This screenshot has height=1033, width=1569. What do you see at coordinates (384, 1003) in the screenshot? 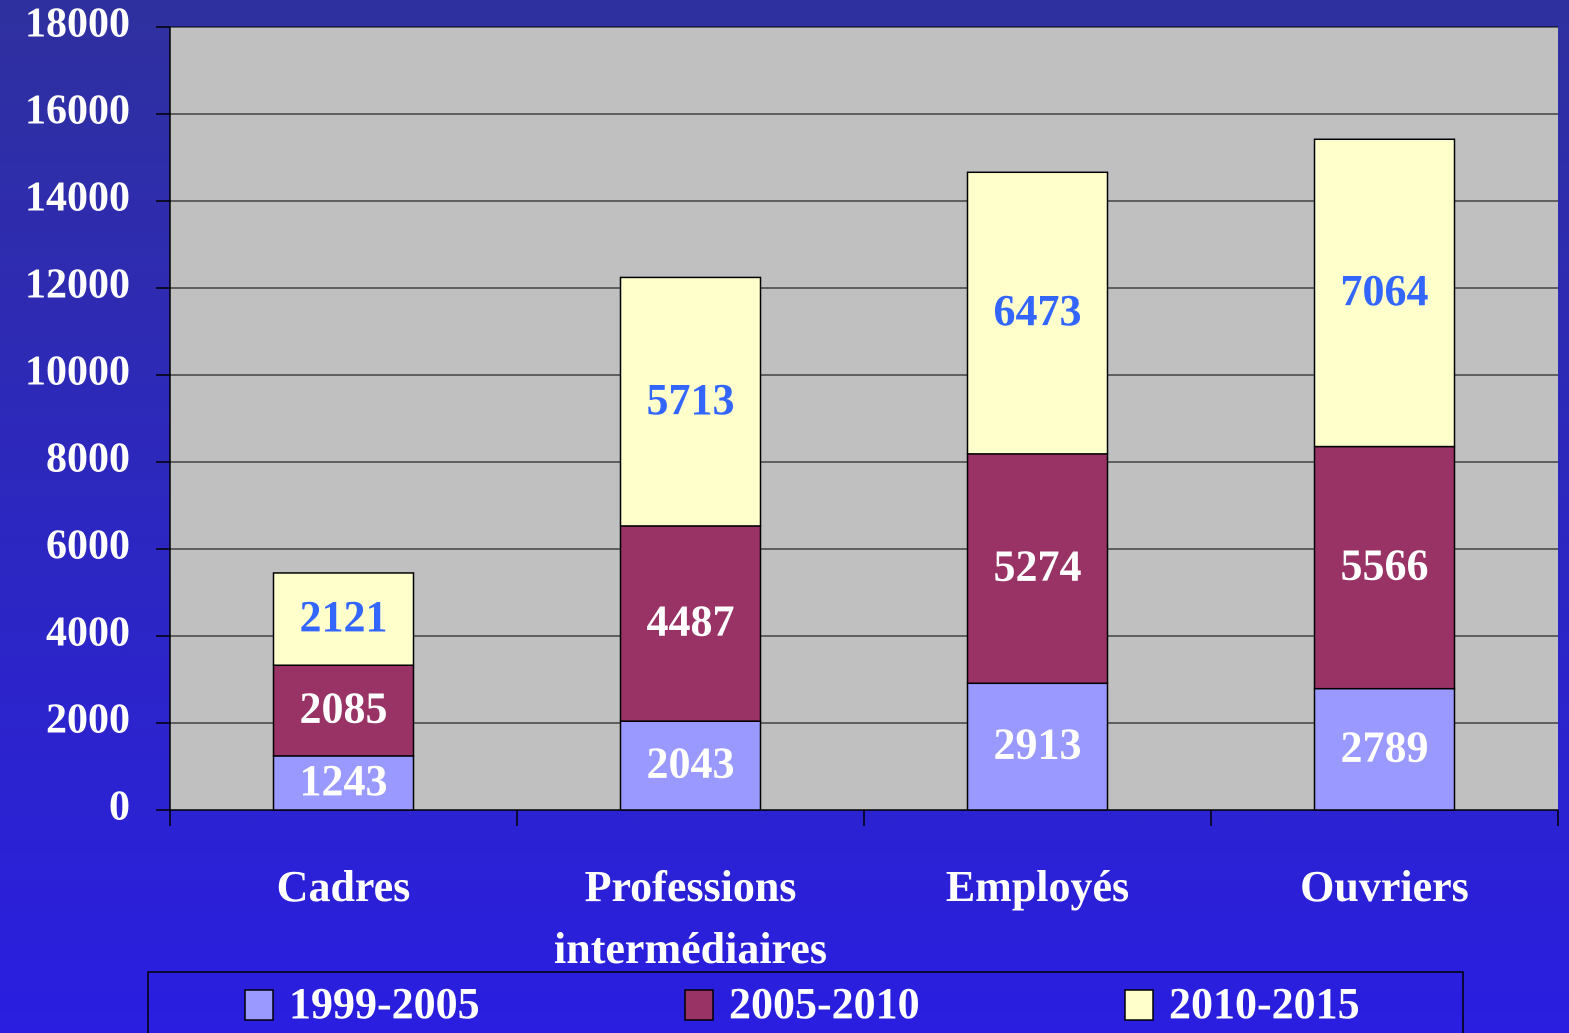
I see `legend-label: 1999-2005` at bounding box center [384, 1003].